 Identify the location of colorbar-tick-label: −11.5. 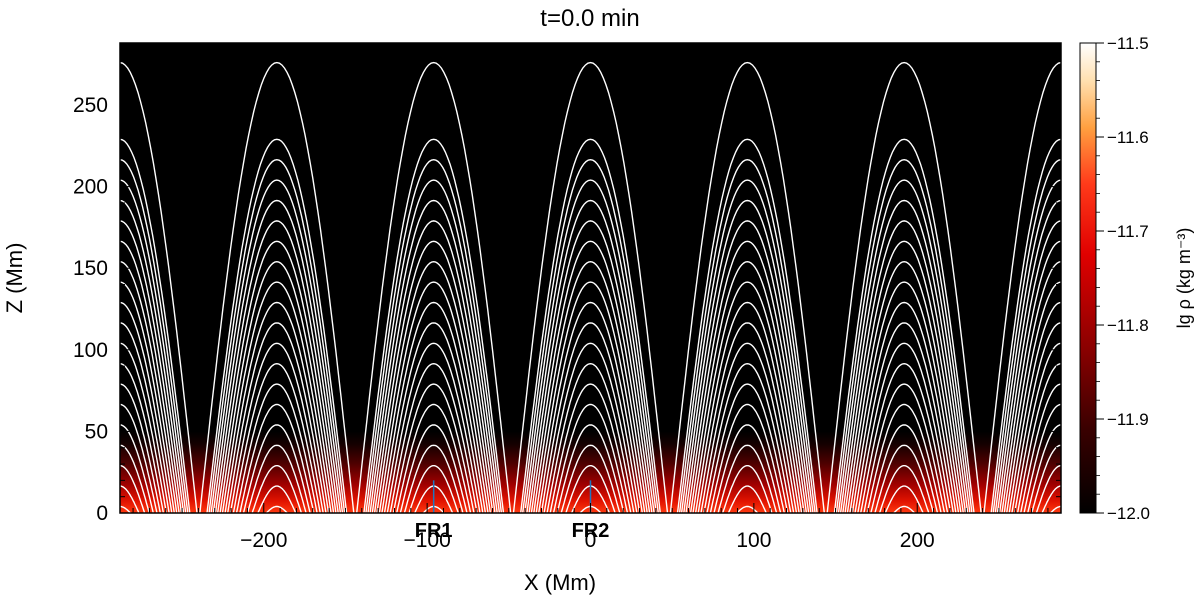
(1128, 43).